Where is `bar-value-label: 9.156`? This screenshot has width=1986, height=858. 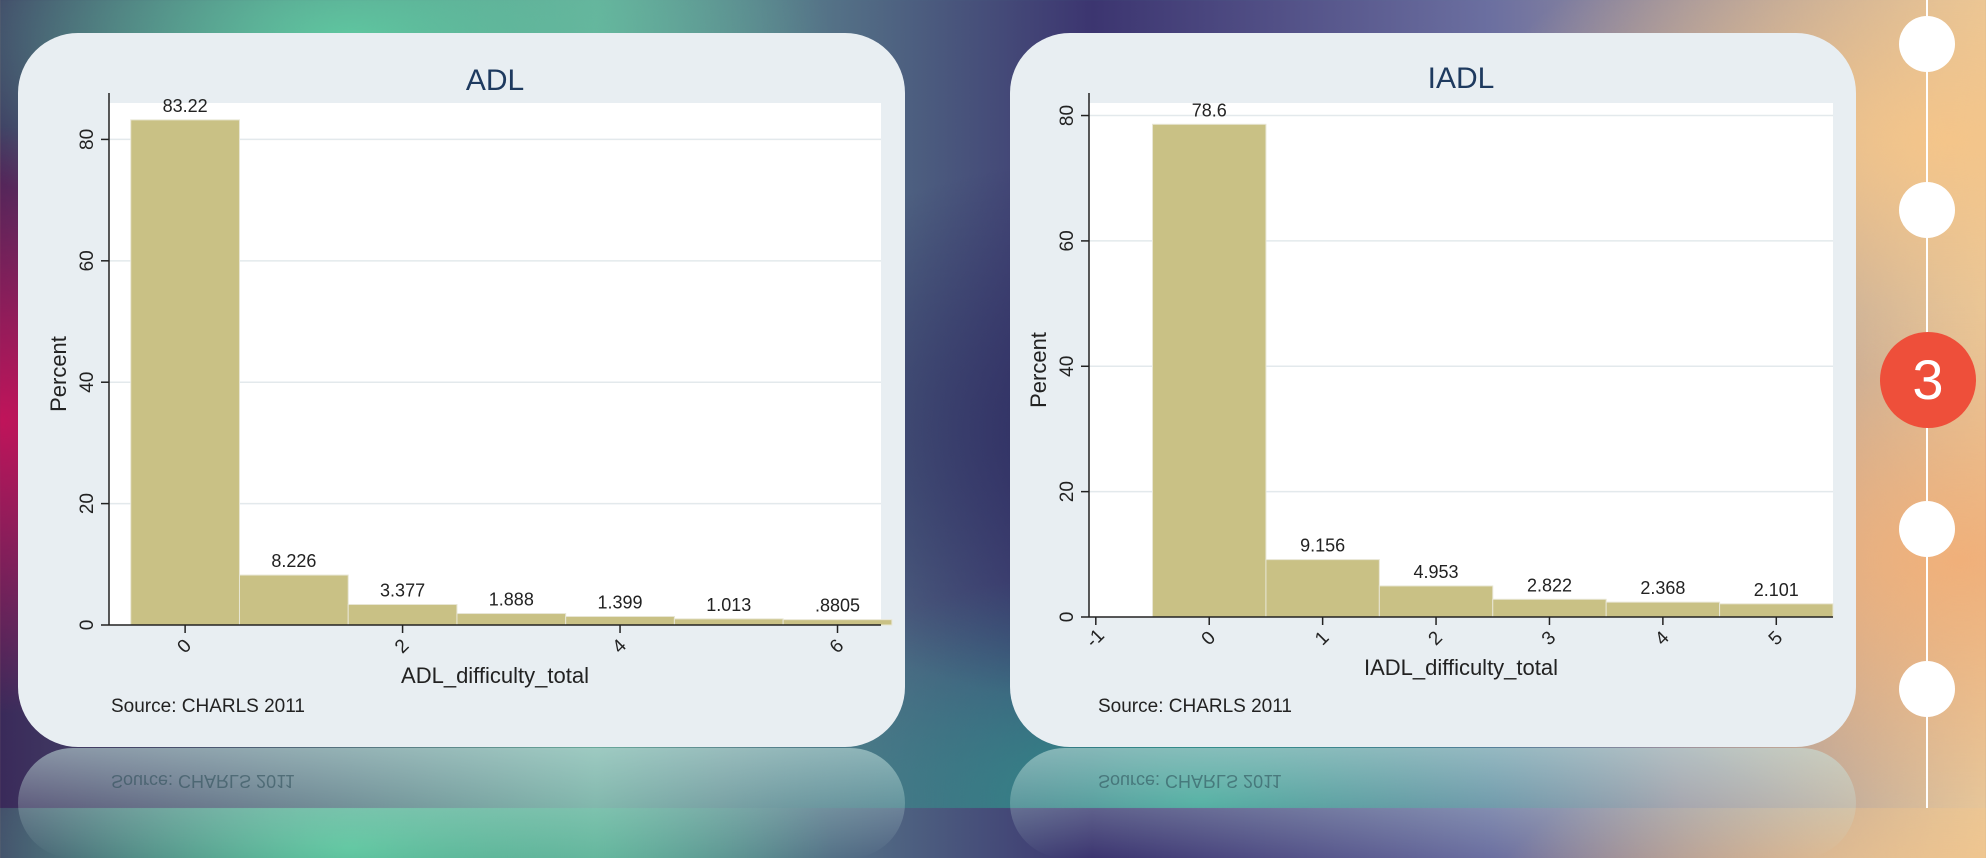 bar-value-label: 9.156 is located at coordinates (1322, 546).